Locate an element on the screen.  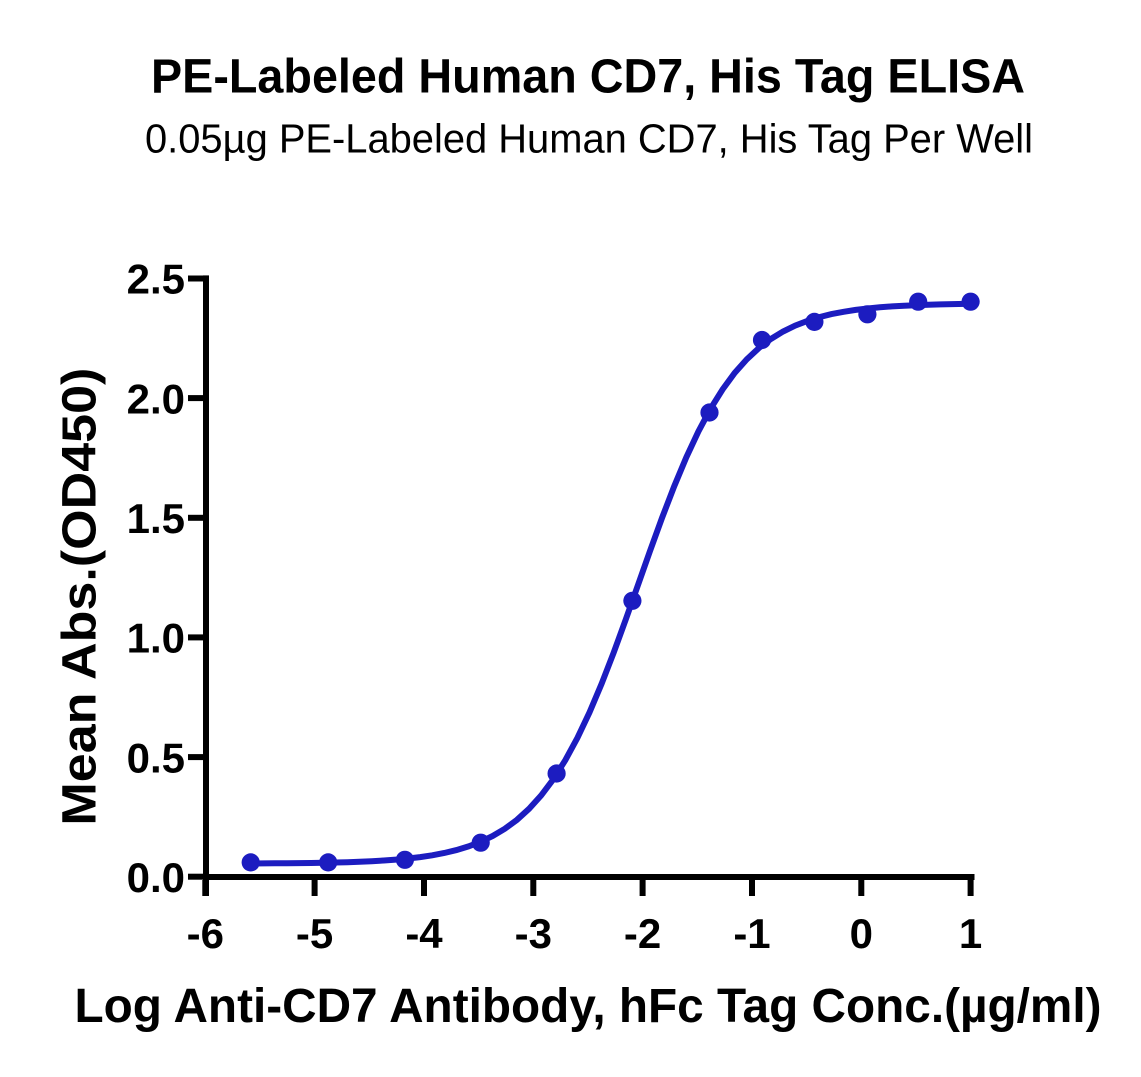
svg-text: 0.5 is located at coordinates (156, 757).